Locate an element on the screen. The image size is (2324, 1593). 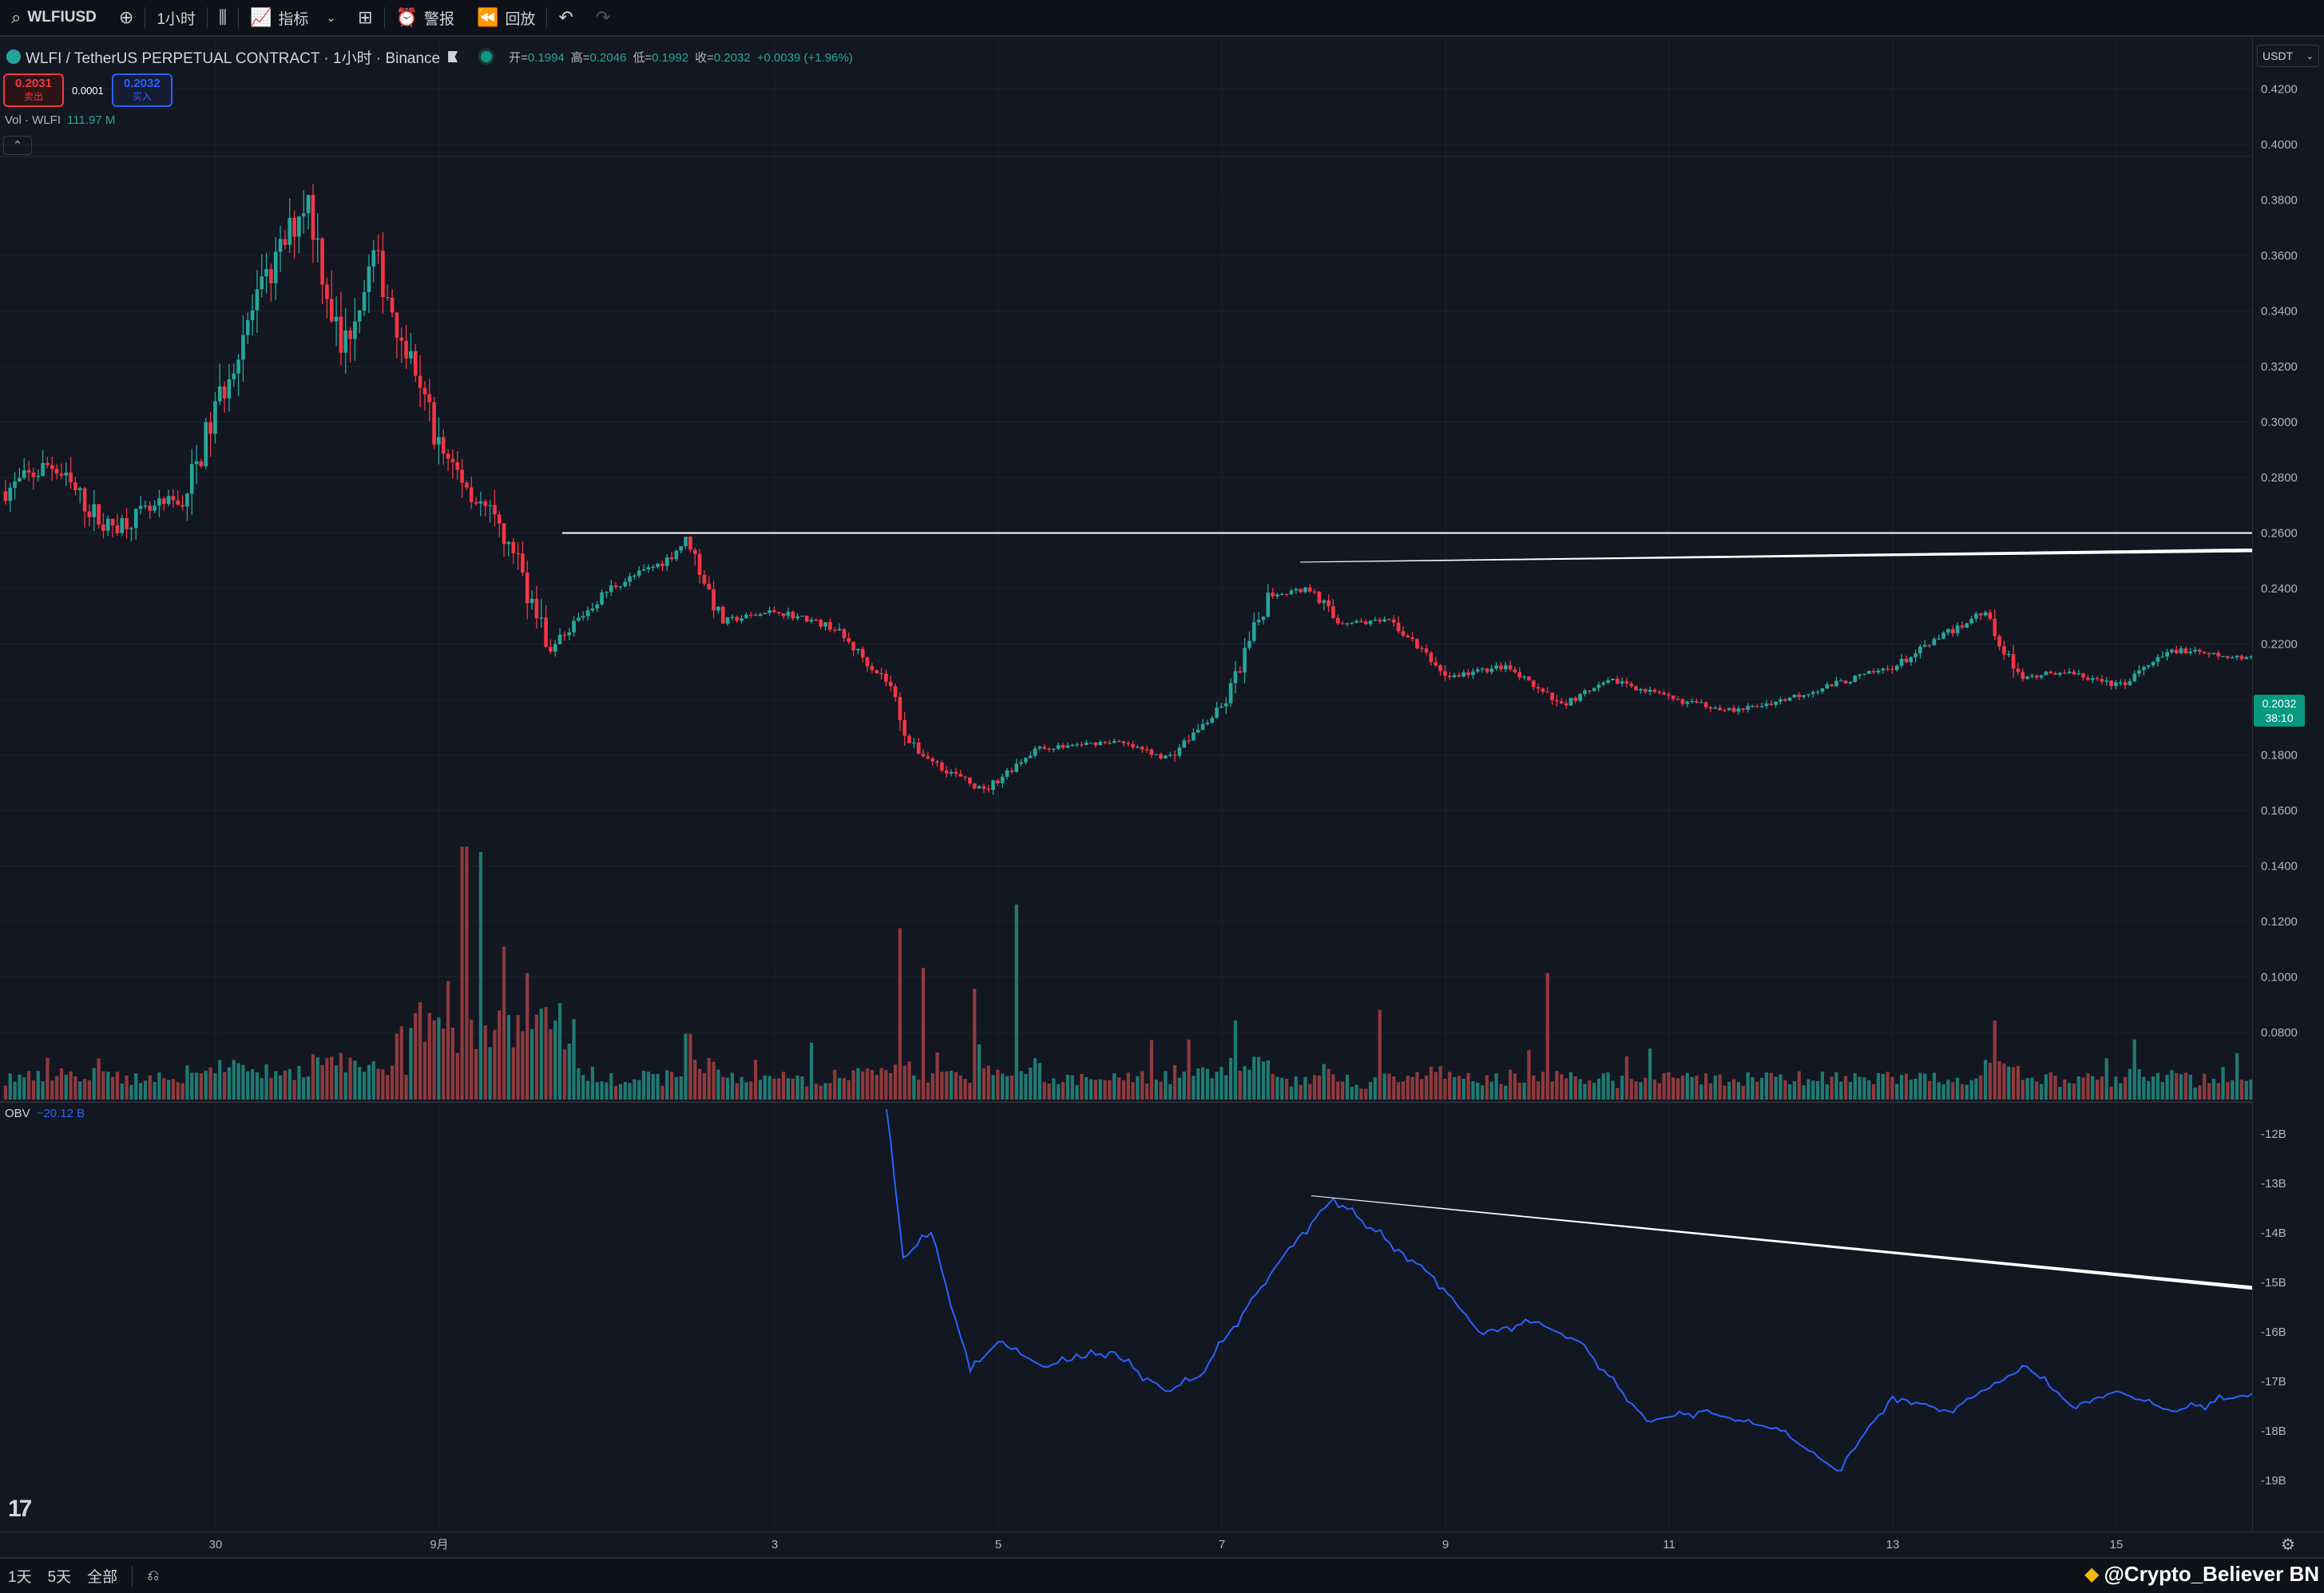
sell-button: 0.2031 卖出 is located at coordinates (33, 90).